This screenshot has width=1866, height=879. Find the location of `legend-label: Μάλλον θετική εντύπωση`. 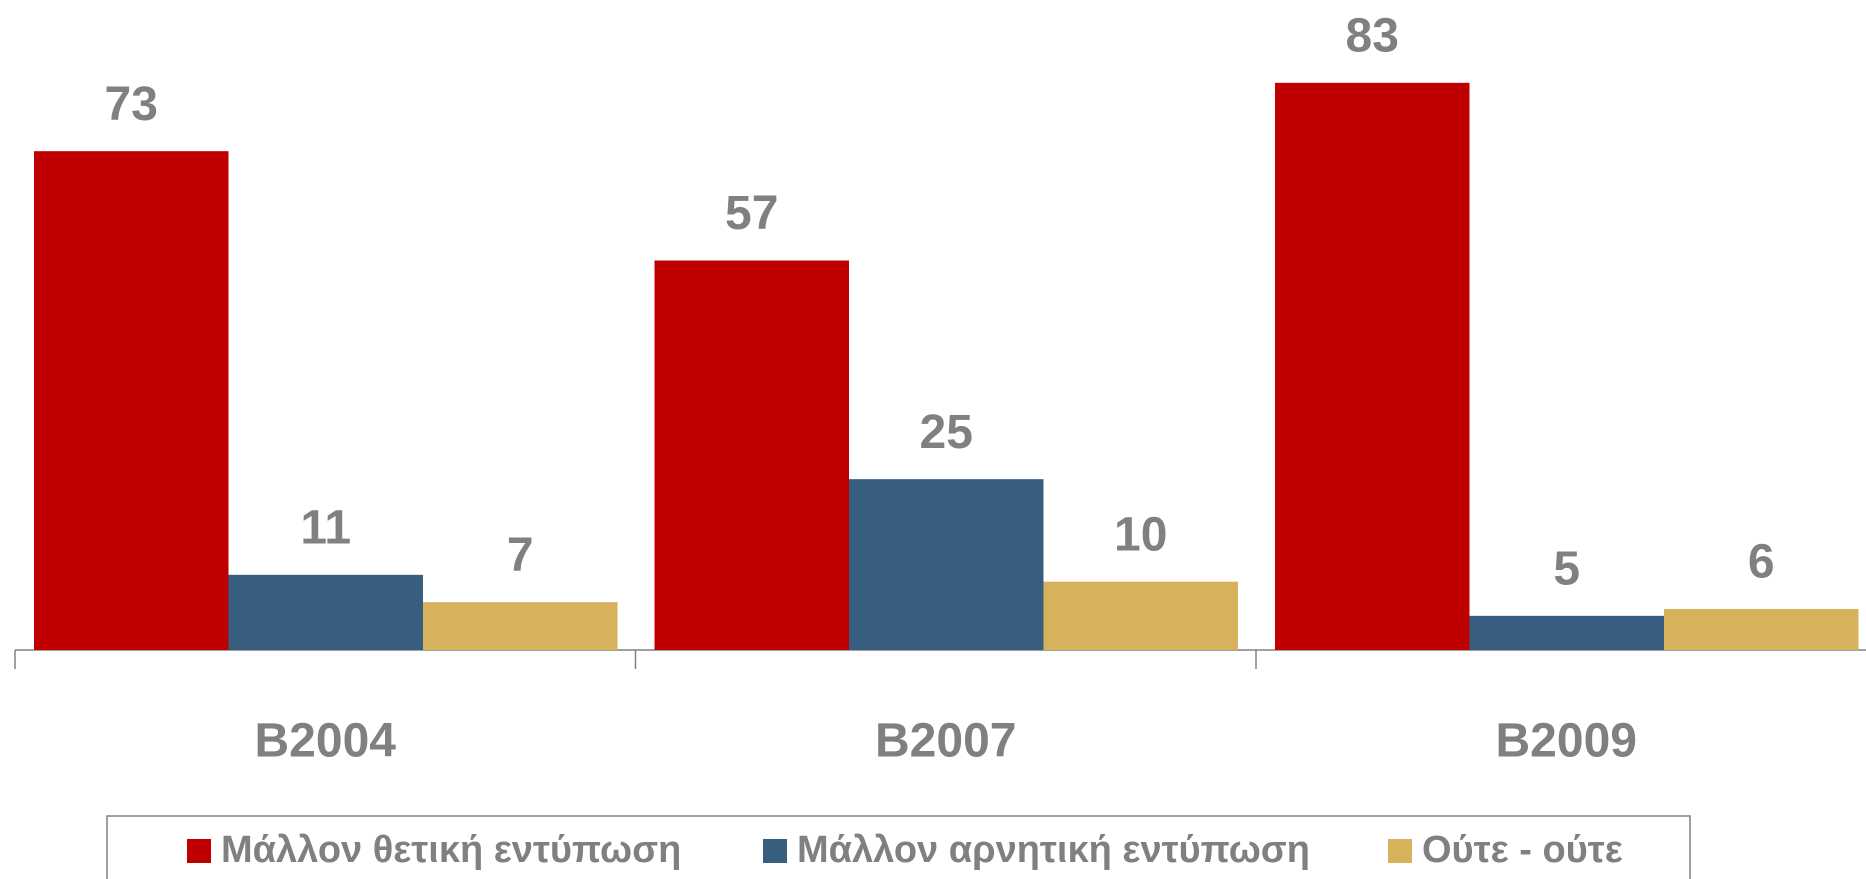

legend-label: Μάλλον θετική εντύπωση is located at coordinates (451, 850).